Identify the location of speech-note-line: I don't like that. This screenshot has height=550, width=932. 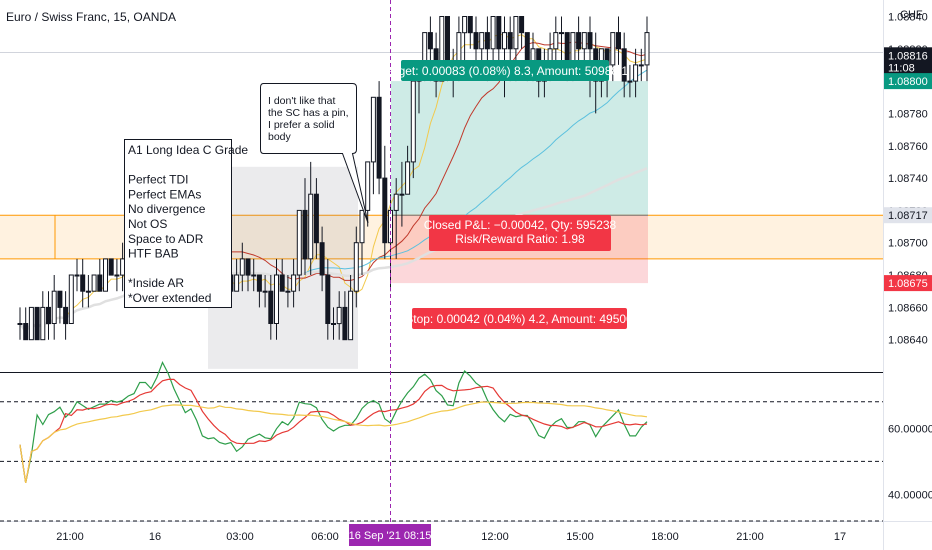
(301, 101).